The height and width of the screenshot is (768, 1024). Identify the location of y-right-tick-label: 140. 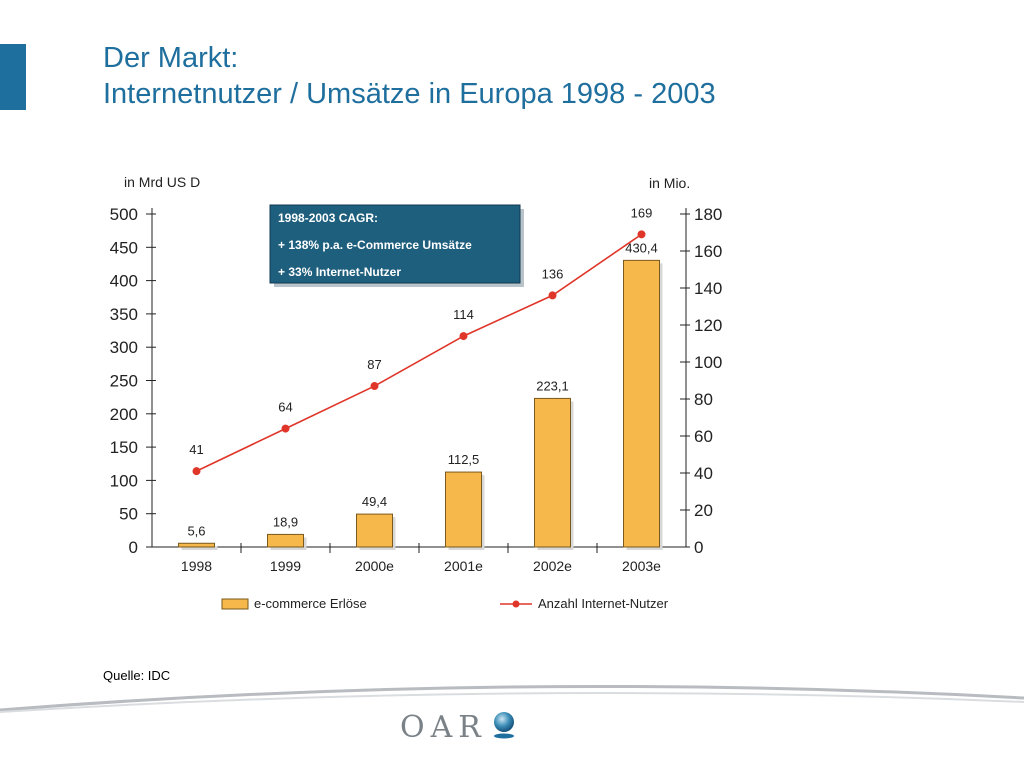
(708, 288).